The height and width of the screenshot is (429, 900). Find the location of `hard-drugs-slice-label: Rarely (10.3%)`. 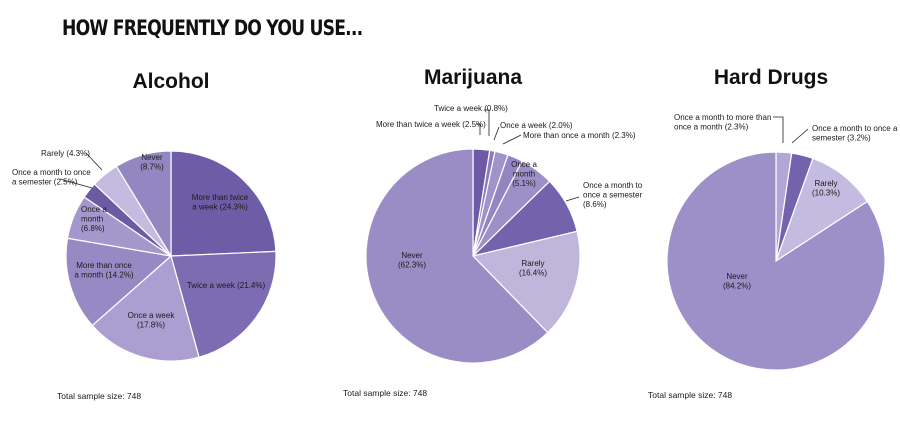

hard-drugs-slice-label: Rarely (10.3%) is located at coordinates (826, 188).